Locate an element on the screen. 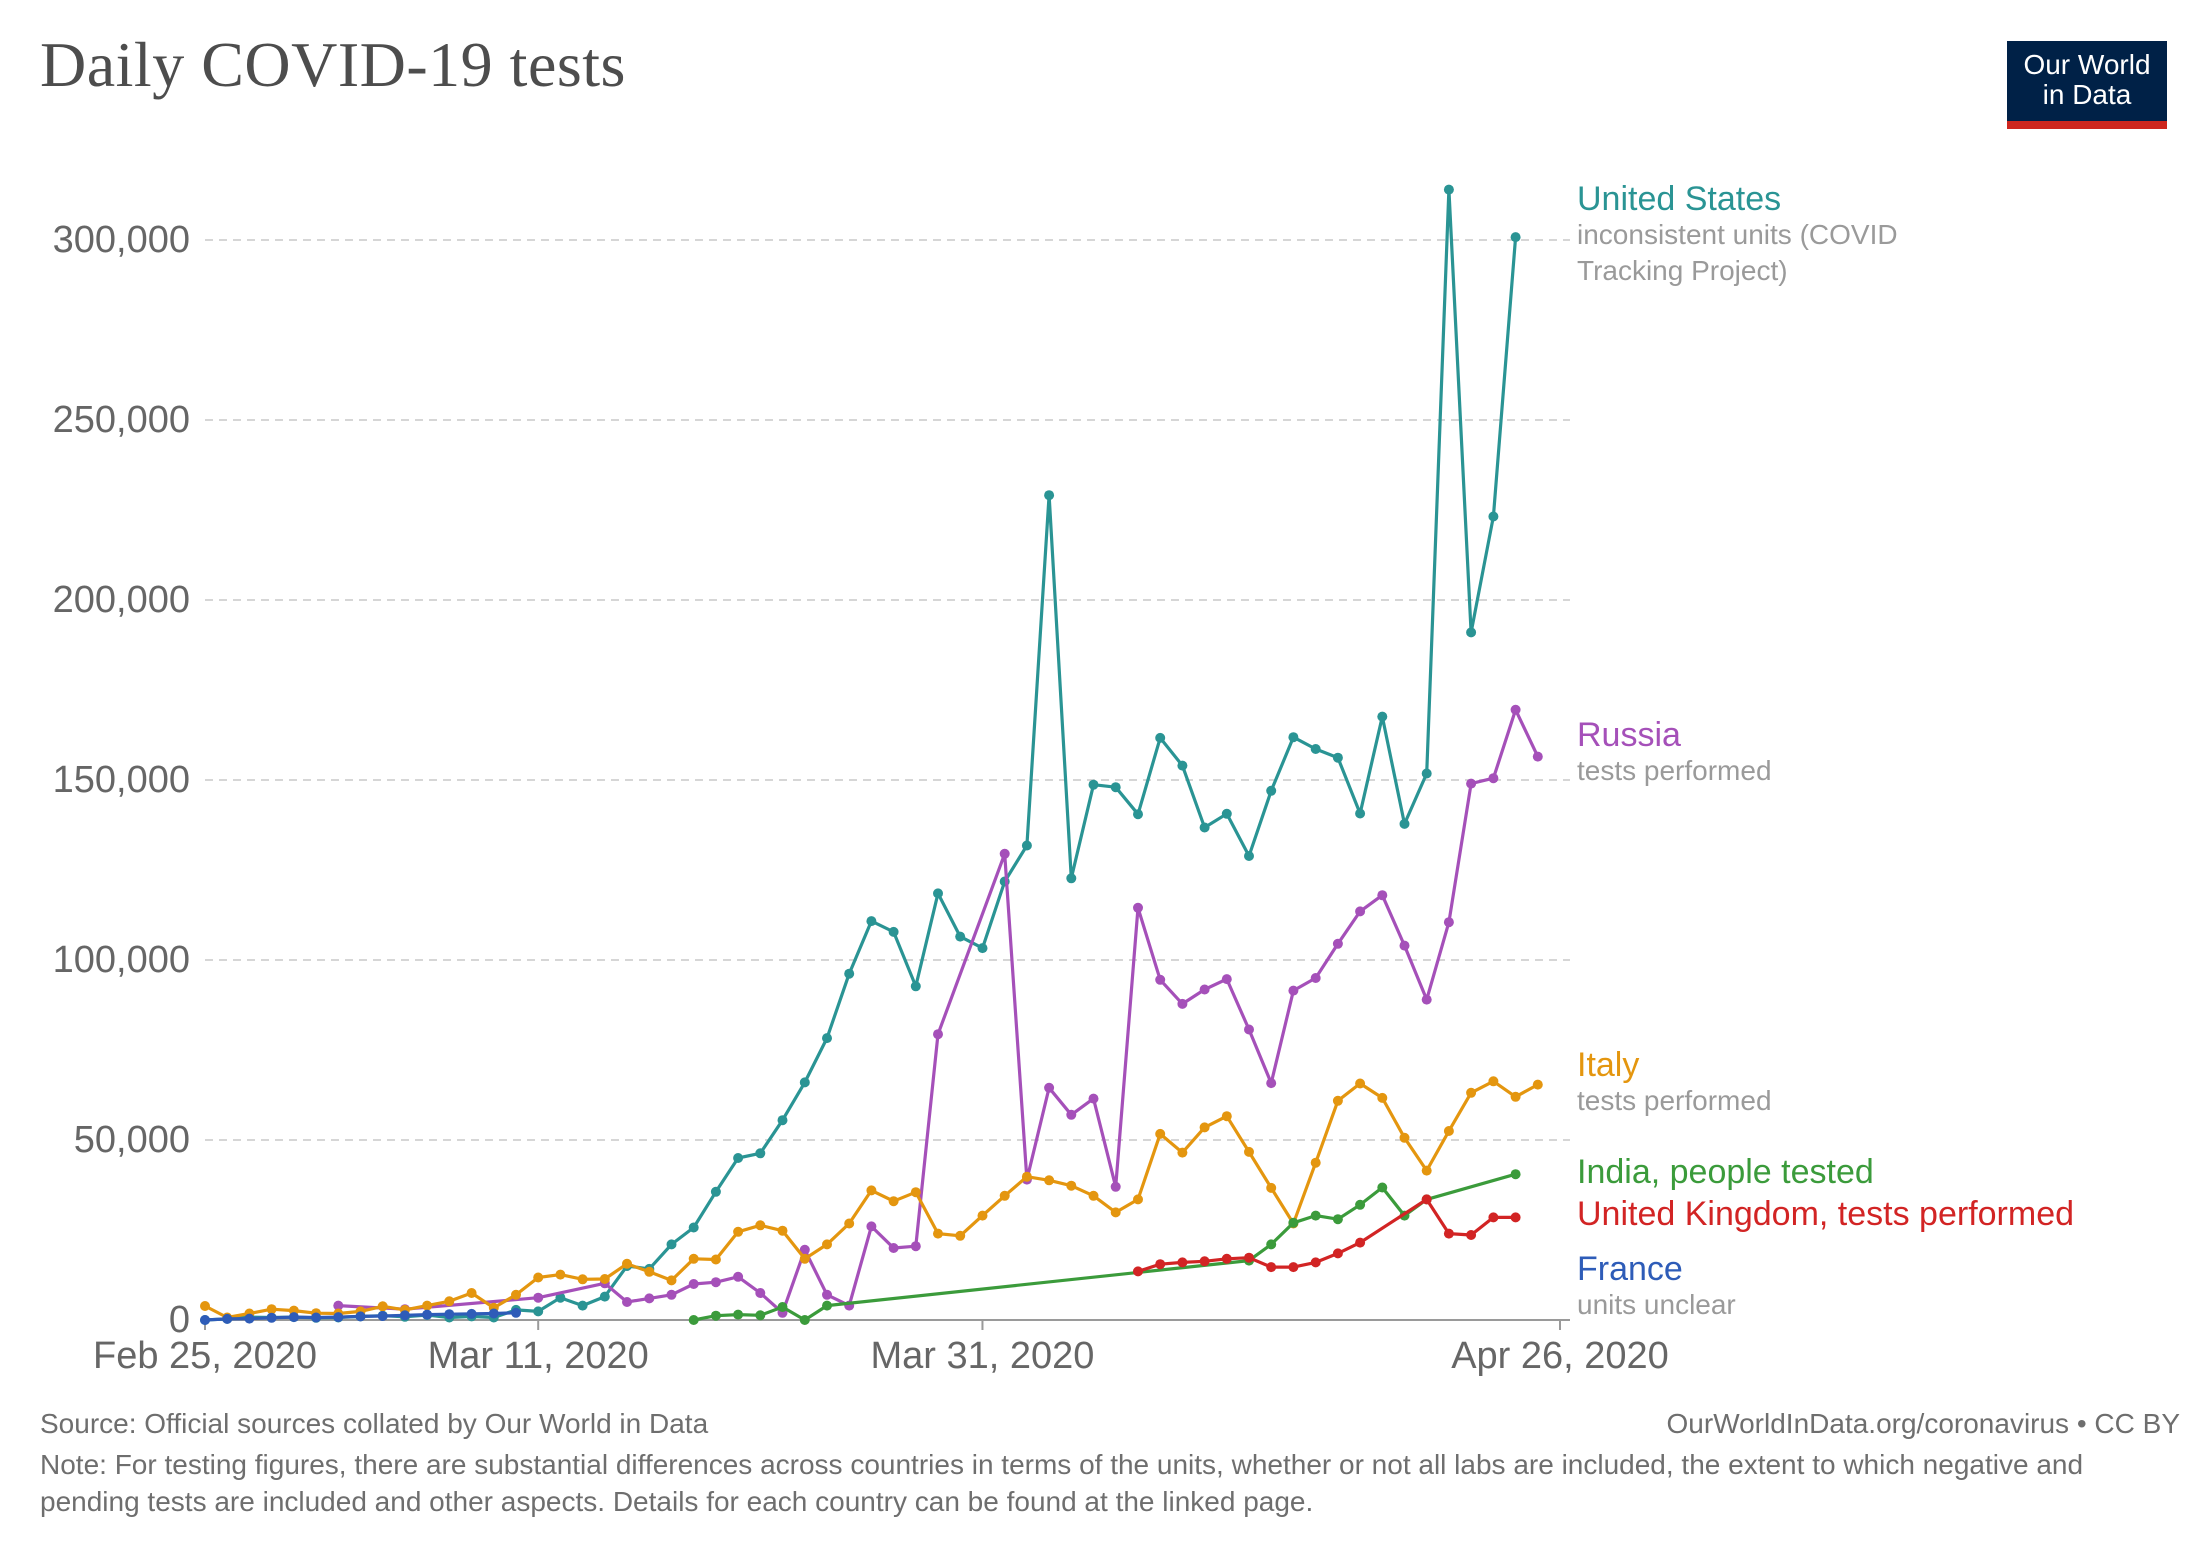 This screenshot has height=1553, width=2200. series-italy is located at coordinates (871, 1199).